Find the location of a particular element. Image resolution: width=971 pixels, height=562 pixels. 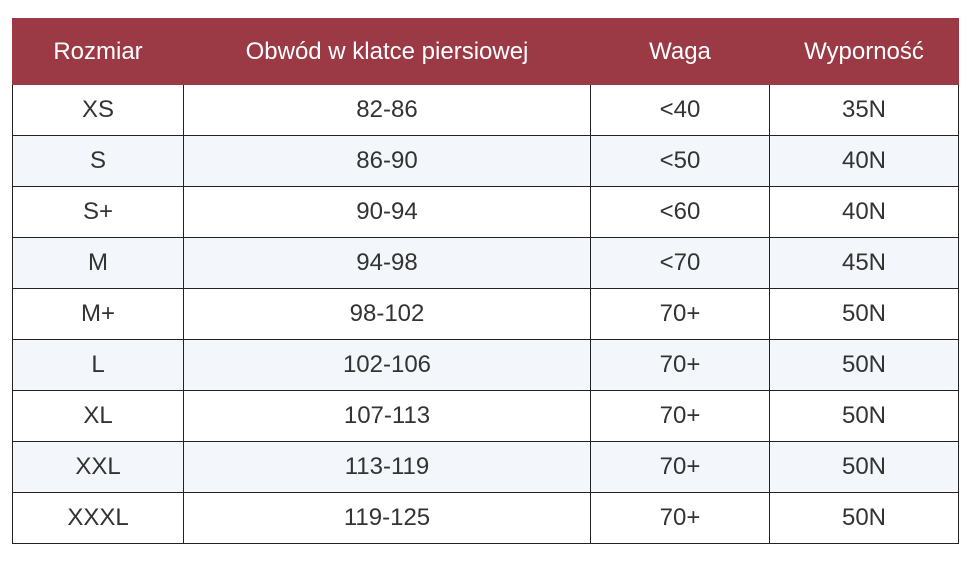

table-cell: 98-102 is located at coordinates (387, 314).